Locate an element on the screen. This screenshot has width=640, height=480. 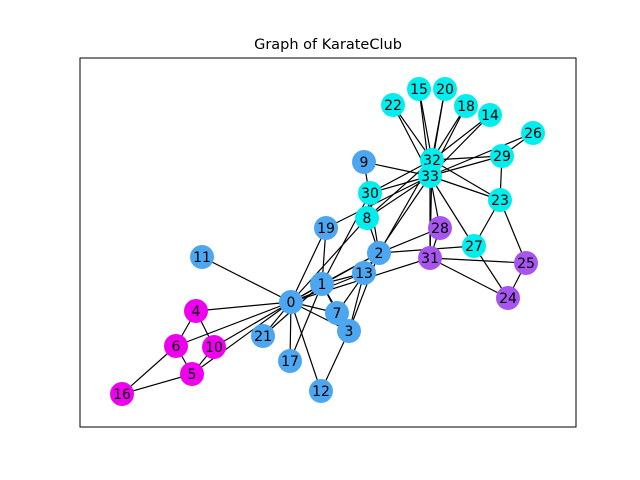
node-0: 0 is located at coordinates (291, 302).